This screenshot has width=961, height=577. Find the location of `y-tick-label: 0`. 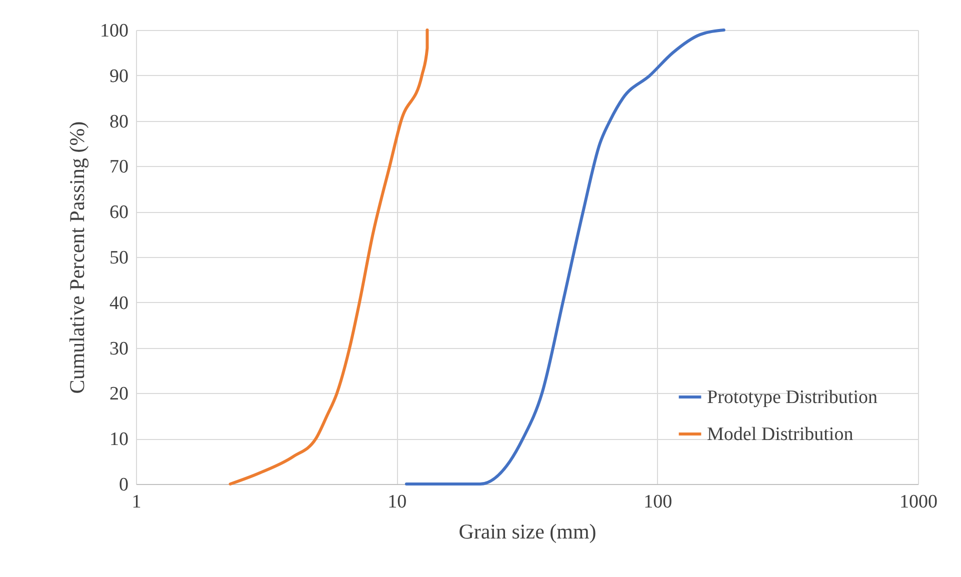

y-tick-label: 0 is located at coordinates (123, 485).